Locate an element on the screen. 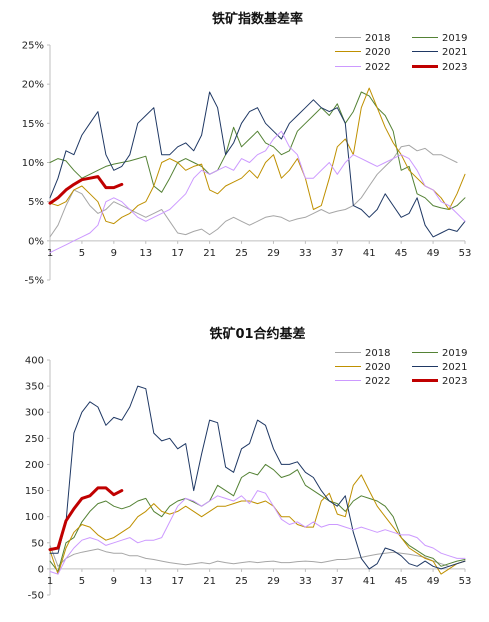 The image size is (489, 622). y-tick-label: 400 is located at coordinates (34, 361).